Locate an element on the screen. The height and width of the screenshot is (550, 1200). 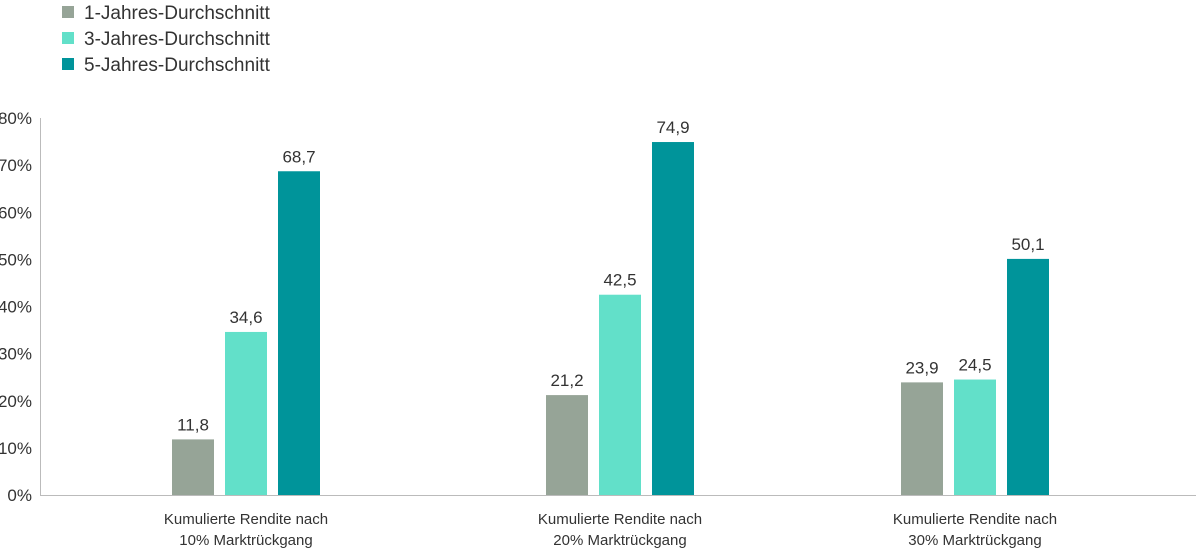
y-tick-label: 70% is located at coordinates (16, 165).